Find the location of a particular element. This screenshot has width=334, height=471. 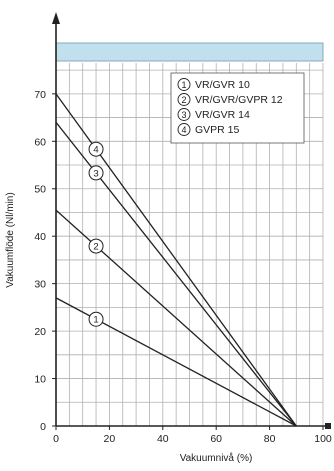

x-axis-end-marker is located at coordinates (328, 426).